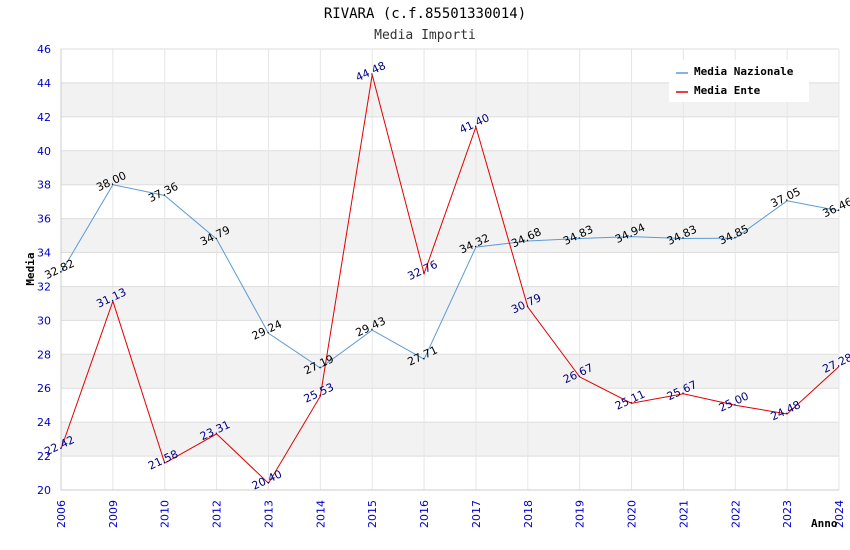 The height and width of the screenshot is (550, 850). I want to click on chart-subtitle: Media Importi, so click(425, 35).